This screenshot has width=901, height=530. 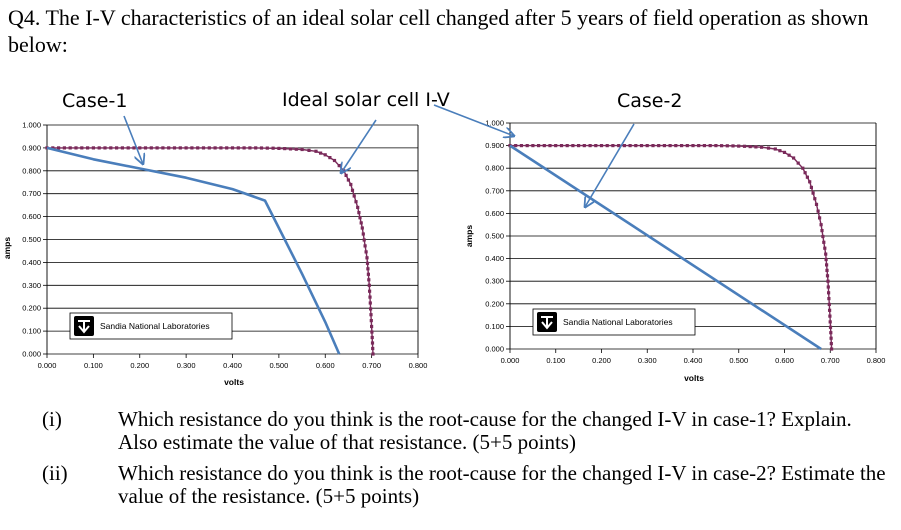 I want to click on y-axis-label: amps, so click(x=469, y=236).